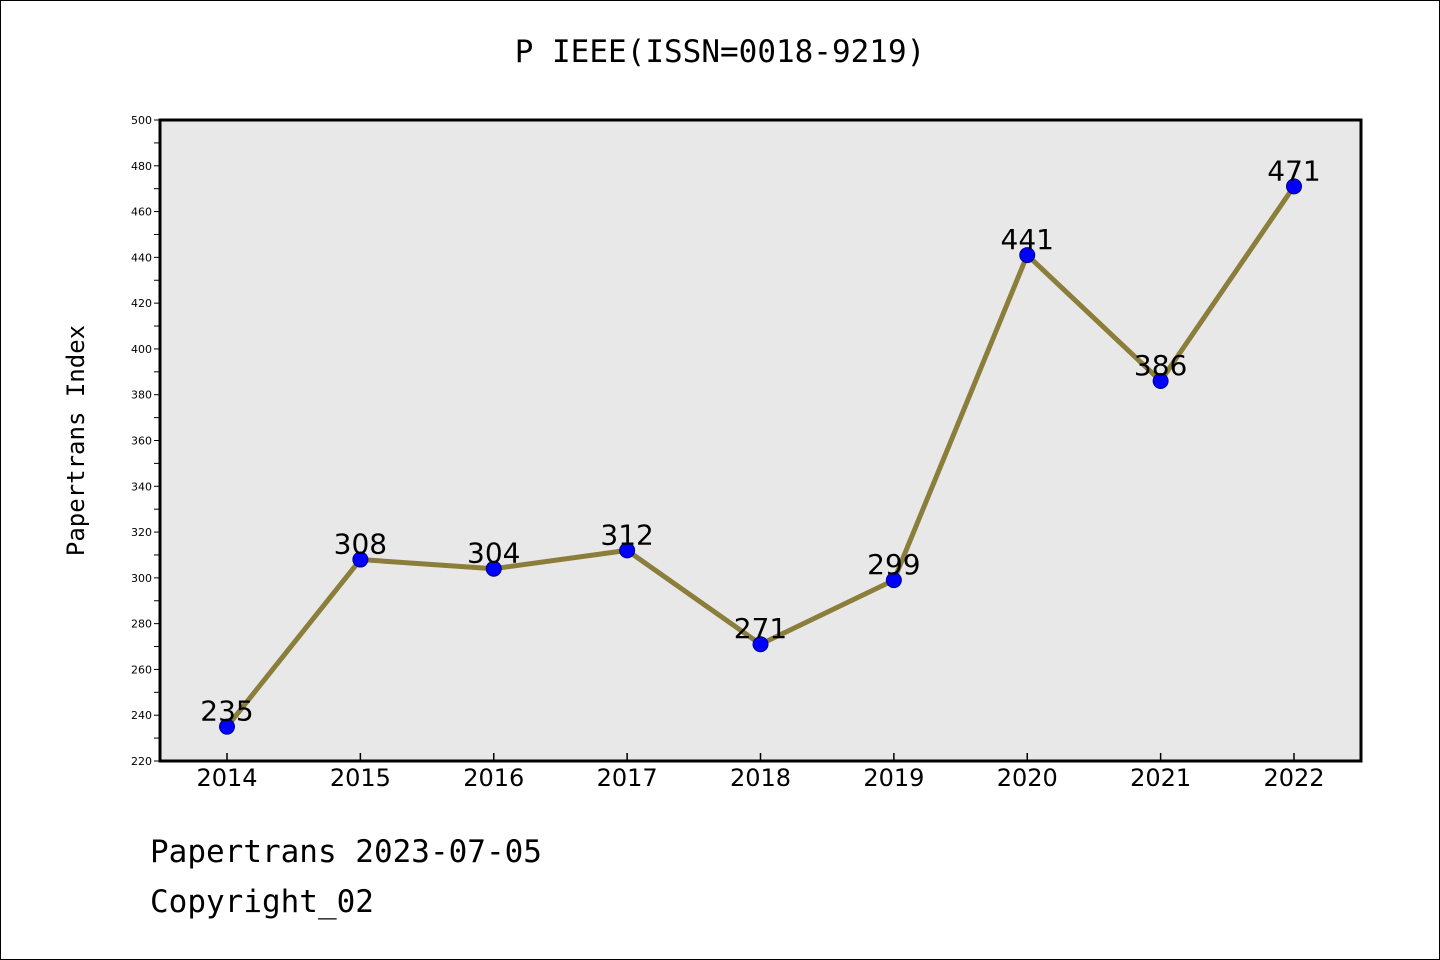  I want to click on data-label: 235, so click(226, 711).